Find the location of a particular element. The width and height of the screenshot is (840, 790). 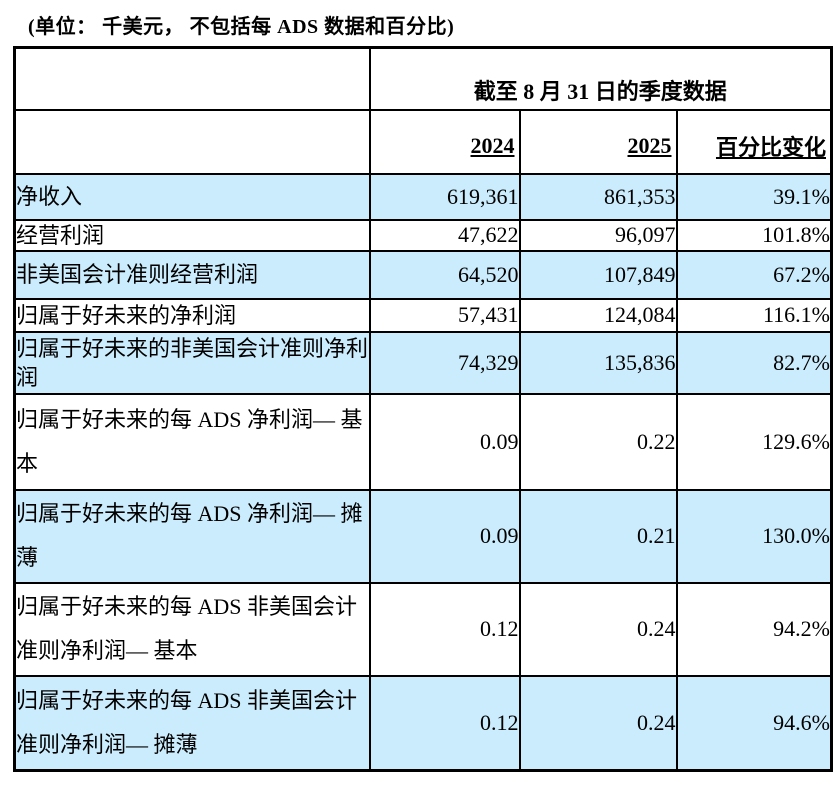

value-change: 116.1% is located at coordinates (754, 315).